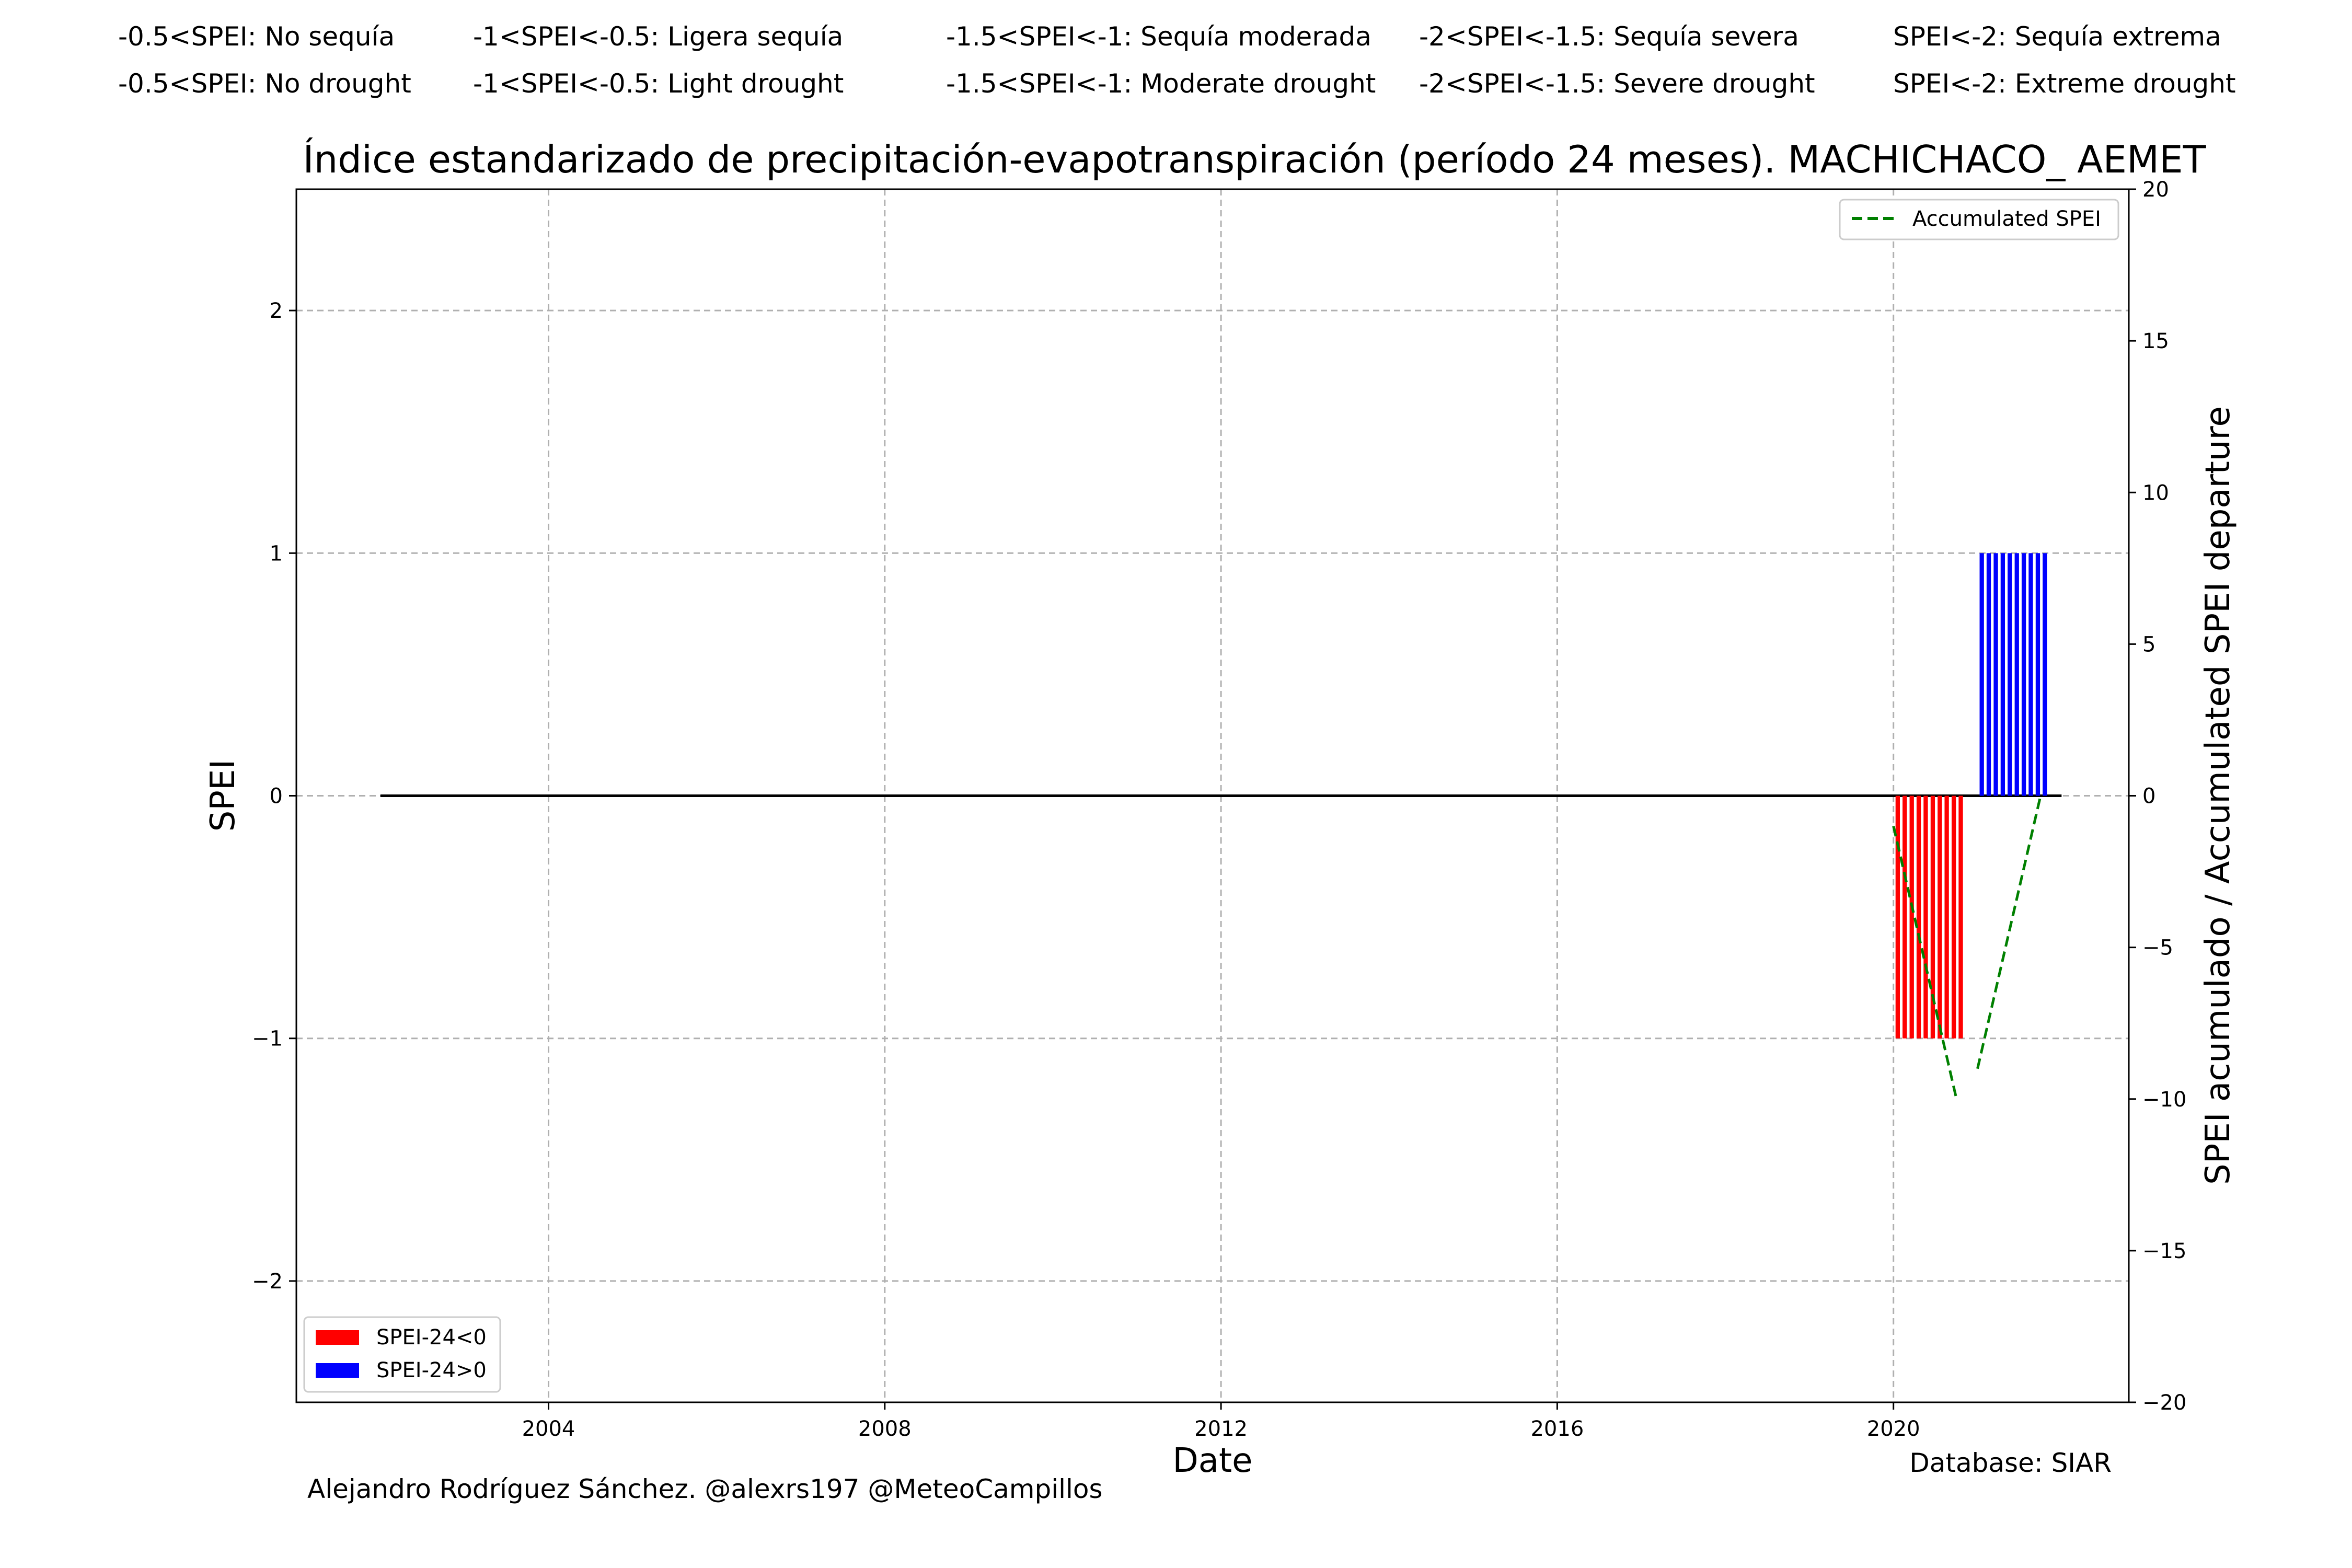 This screenshot has width=2352, height=1568. What do you see at coordinates (2157, 796) in the screenshot?
I see `y2-axis-ticks: −20 −15 −10 −5 0 5 10 15 20` at bounding box center [2157, 796].